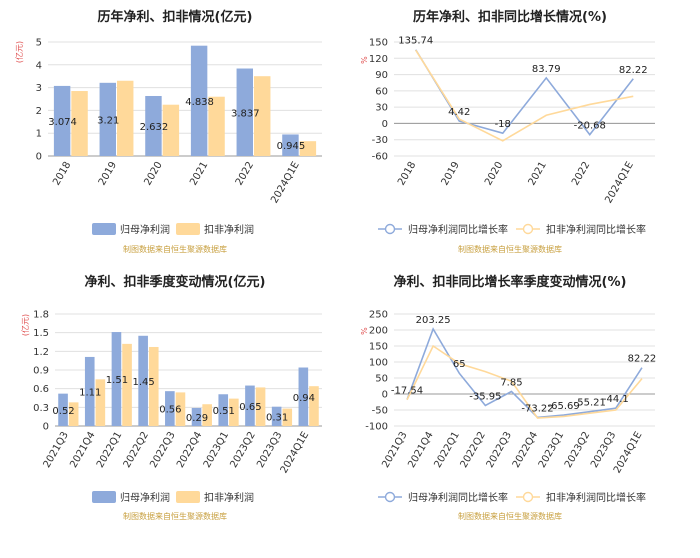  I want to click on x-tick-label: 2019, so click(108, 174).